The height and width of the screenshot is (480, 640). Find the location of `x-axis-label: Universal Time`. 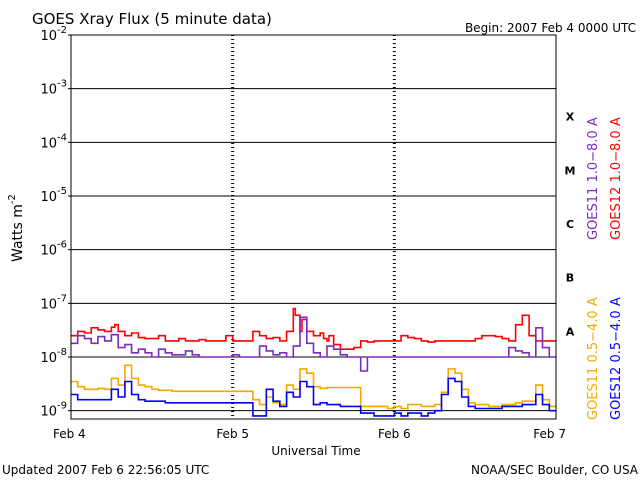

x-axis-label: Universal Time is located at coordinates (315, 451).